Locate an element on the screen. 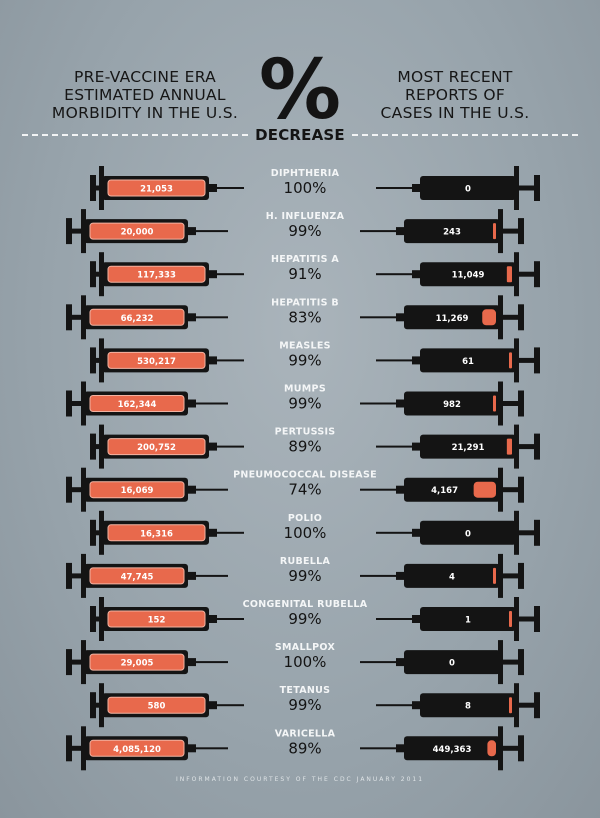 This screenshot has height=818, width=600. pre-vaccine-value: 4,085,120 is located at coordinates (137, 750).